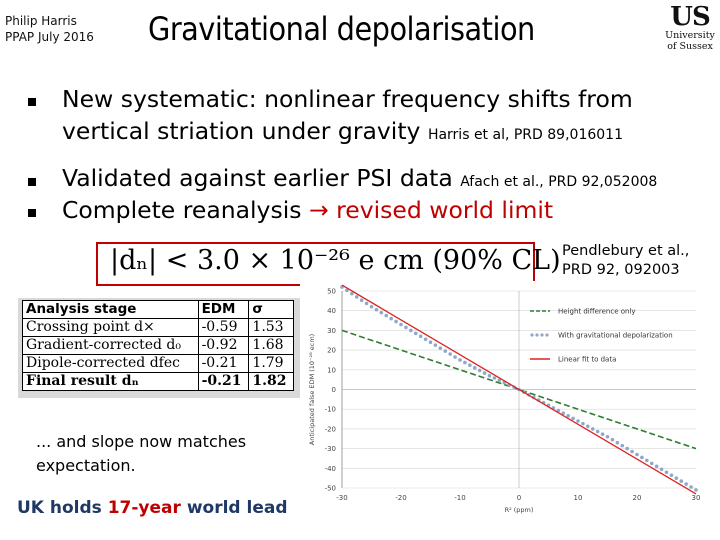  Describe the element at coordinates (615, 336) in the screenshot. I see `legend-label: With gravitational depolarization` at that location.